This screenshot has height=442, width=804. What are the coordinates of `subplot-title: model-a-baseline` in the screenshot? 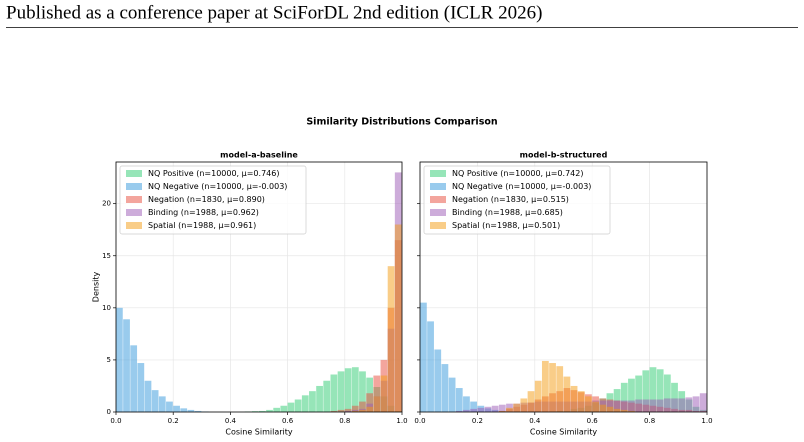 It's located at (259, 155).